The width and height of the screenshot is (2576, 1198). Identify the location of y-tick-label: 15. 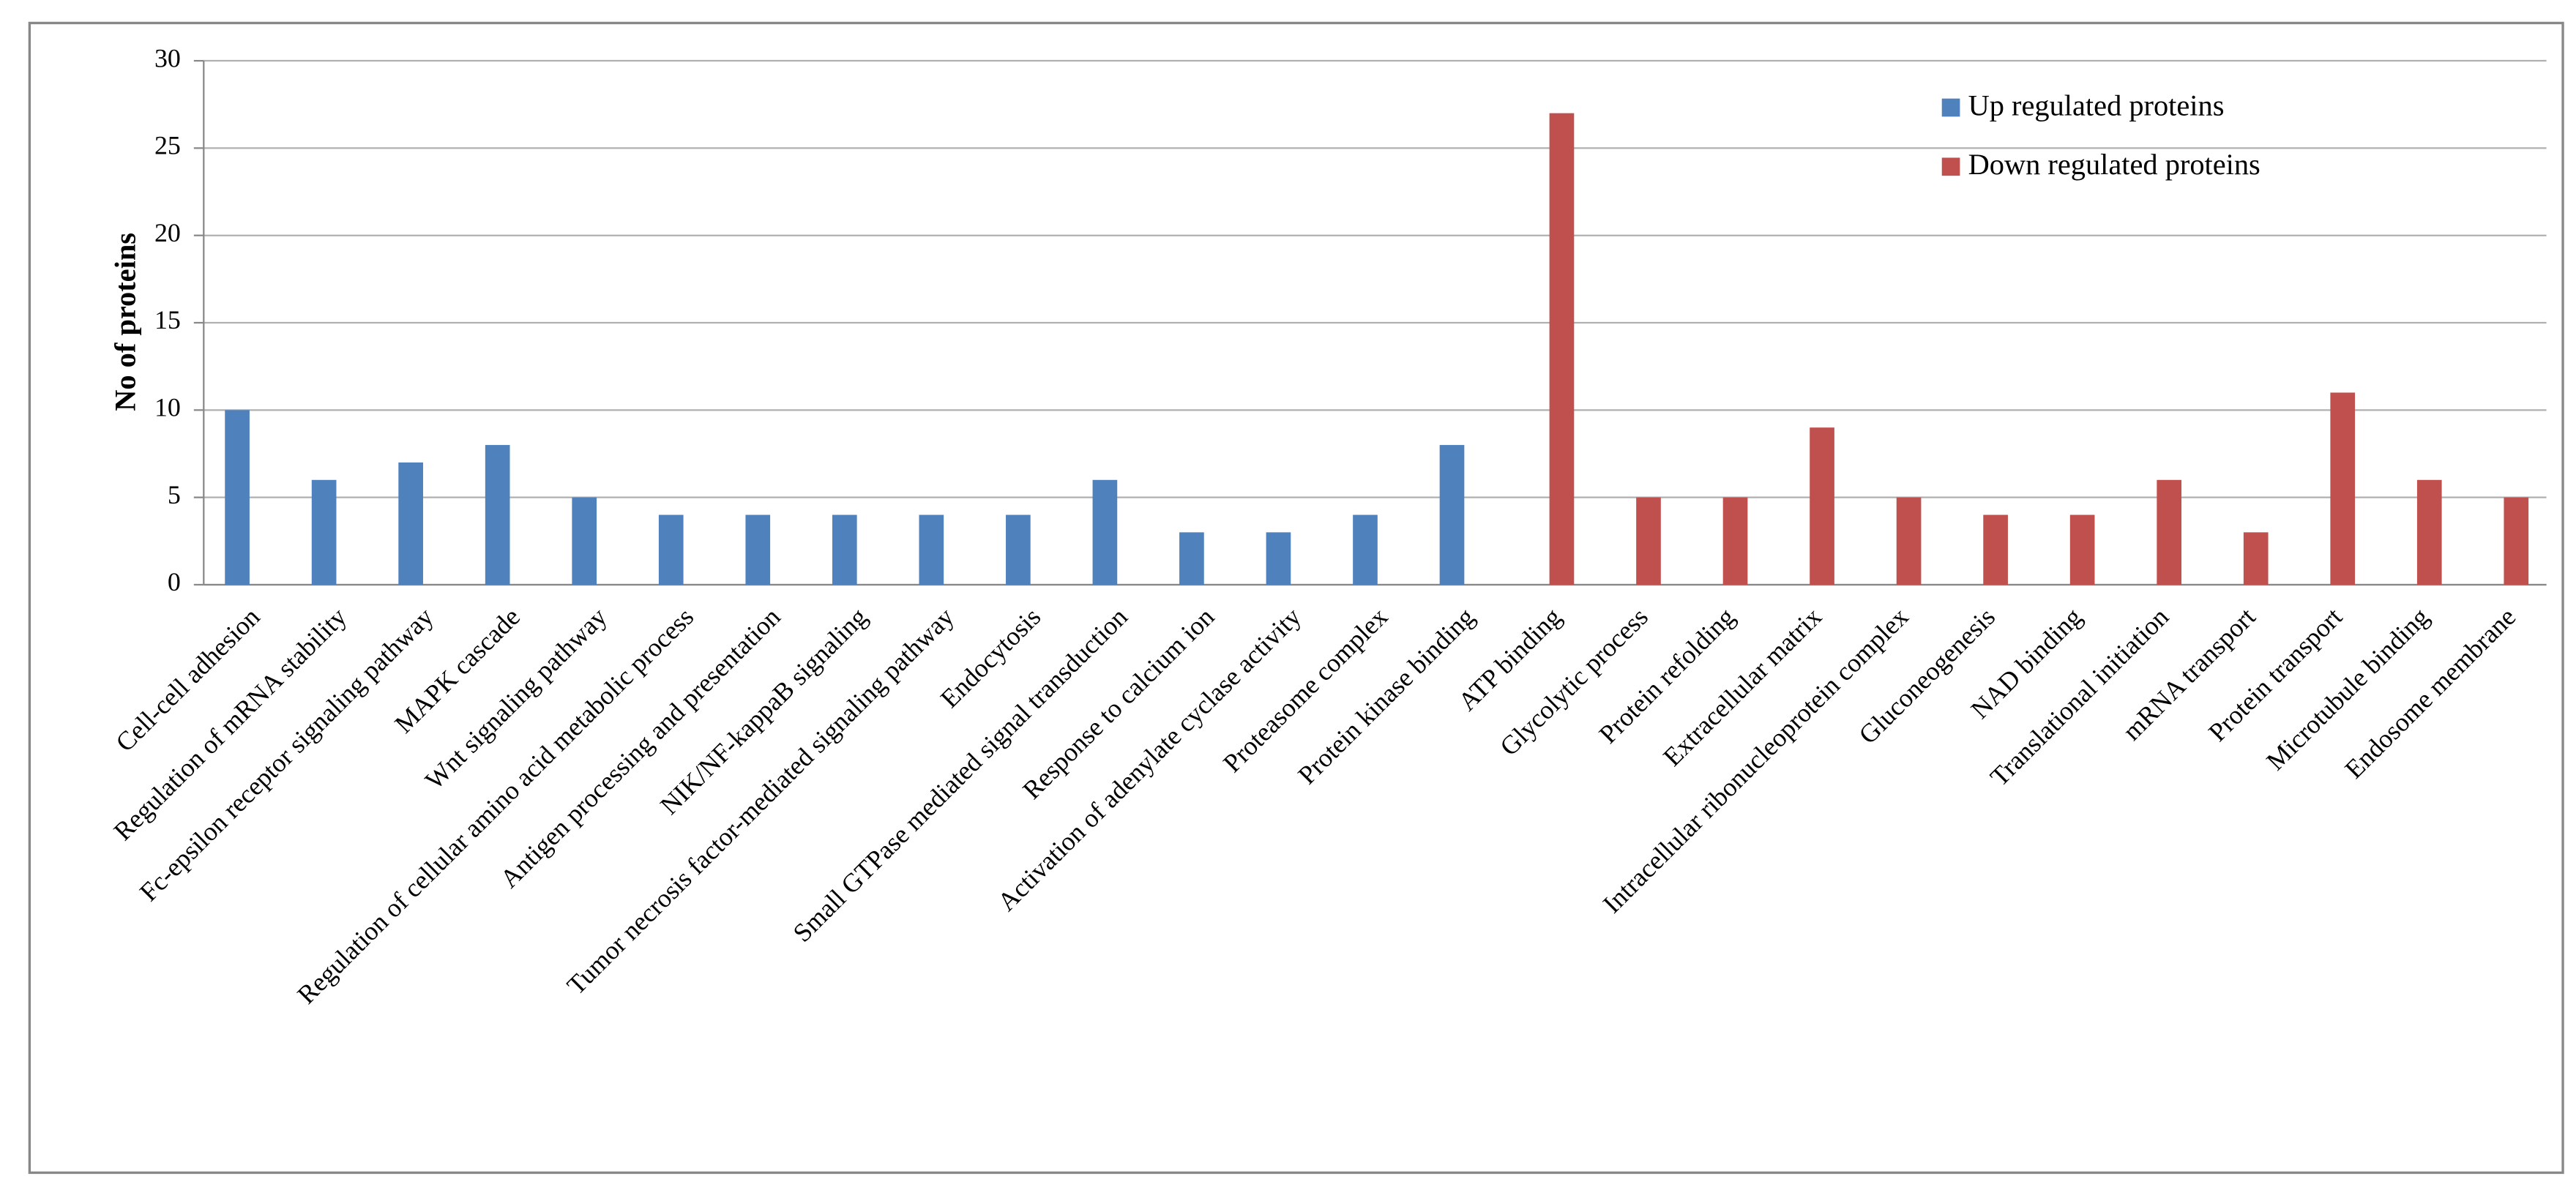
(167, 319).